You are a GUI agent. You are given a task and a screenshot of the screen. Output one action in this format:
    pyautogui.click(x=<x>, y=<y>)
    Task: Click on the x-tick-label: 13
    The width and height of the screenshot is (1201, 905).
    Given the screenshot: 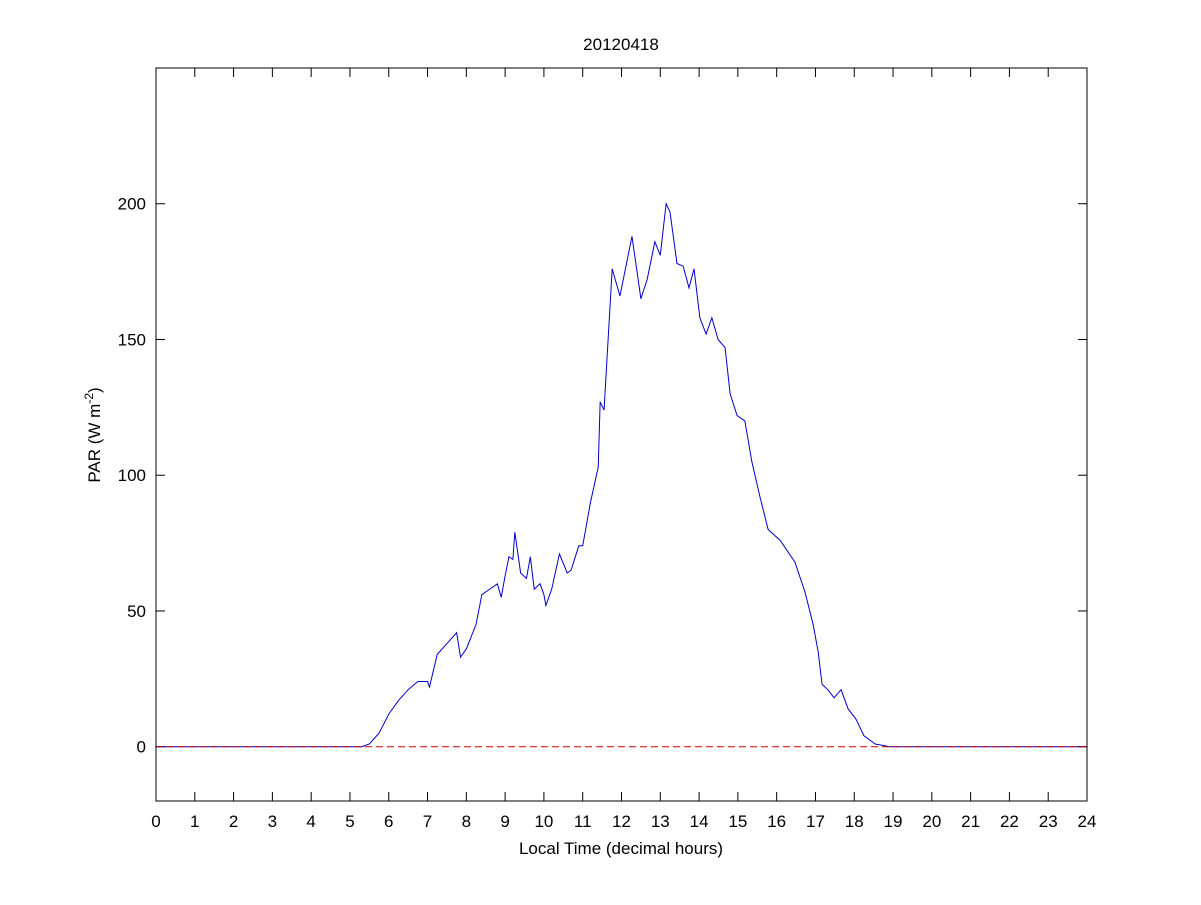 What is the action you would take?
    pyautogui.click(x=660, y=821)
    